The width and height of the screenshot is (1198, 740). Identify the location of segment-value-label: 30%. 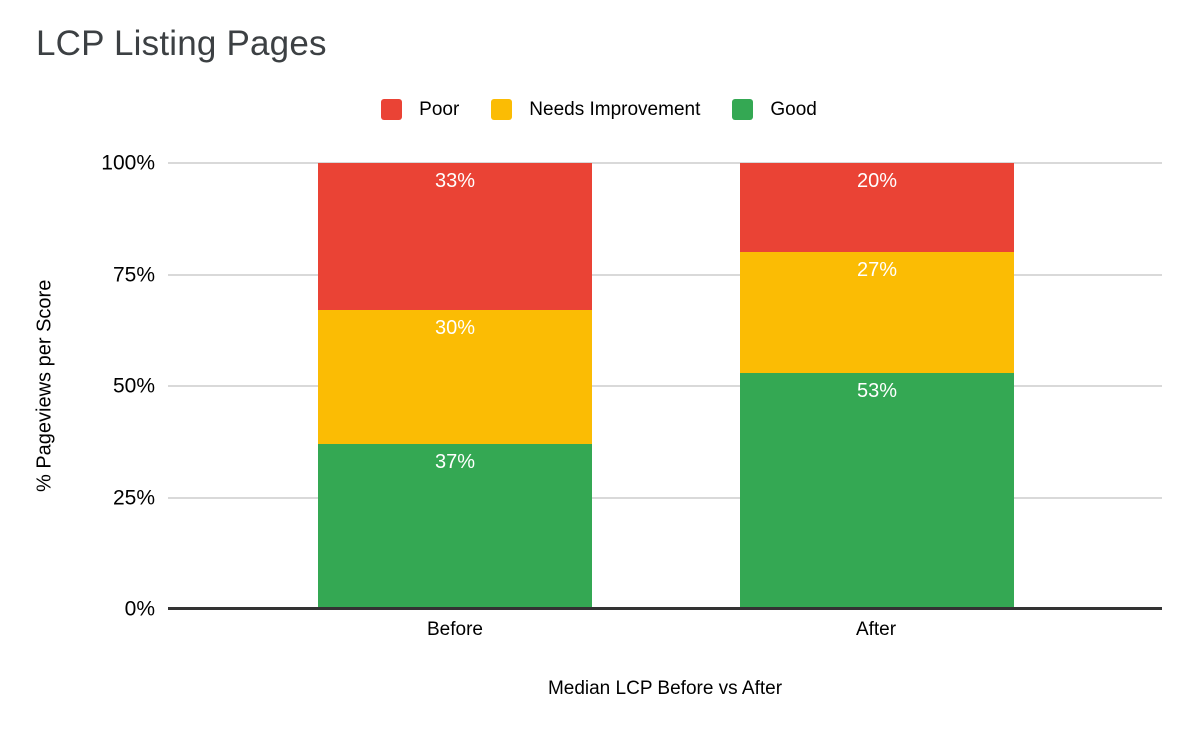
(455, 328).